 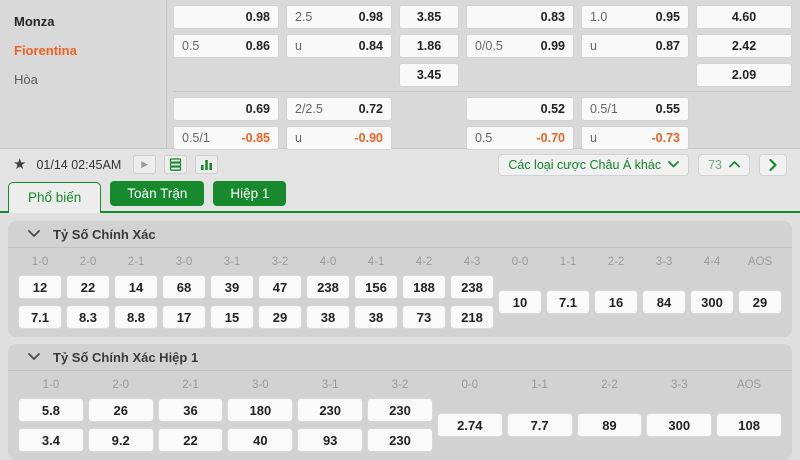 I want to click on tab: Hiệp 1, so click(x=250, y=193).